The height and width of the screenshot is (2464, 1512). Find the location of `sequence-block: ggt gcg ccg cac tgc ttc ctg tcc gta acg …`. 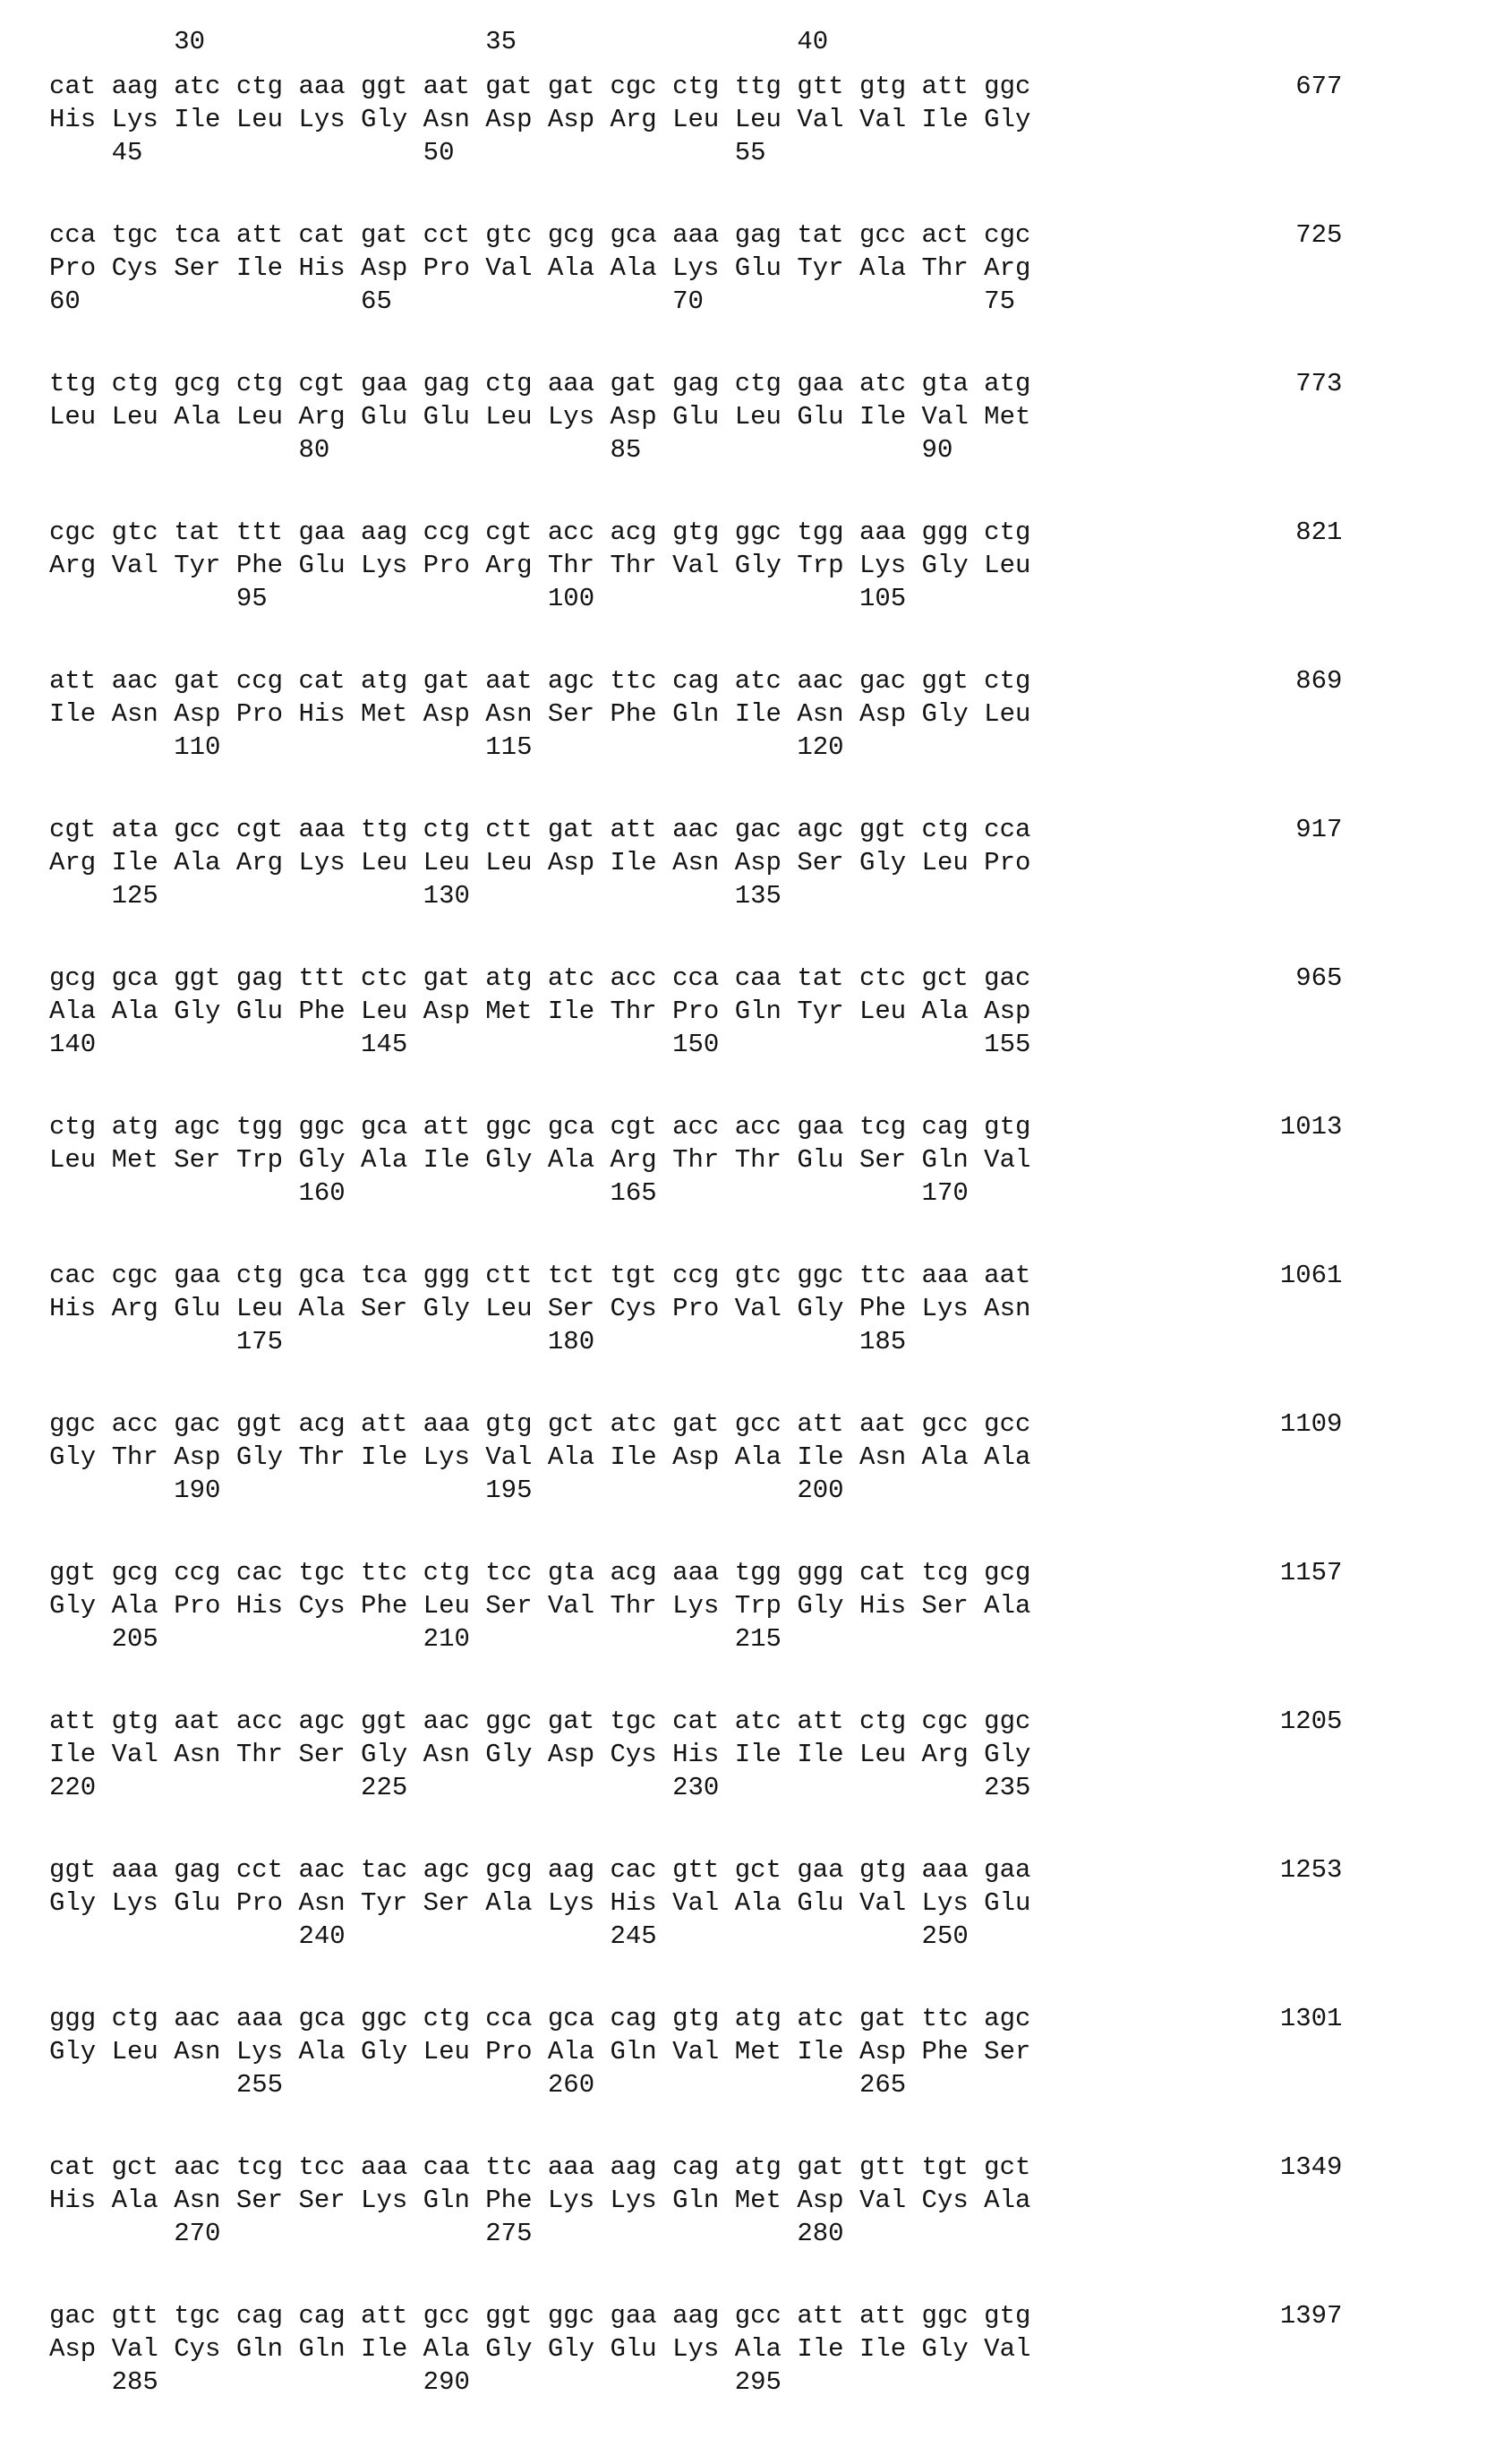

sequence-block: ggt gcg ccg cac tgc ttc ctg tcc gta acg … is located at coordinates (780, 1606).